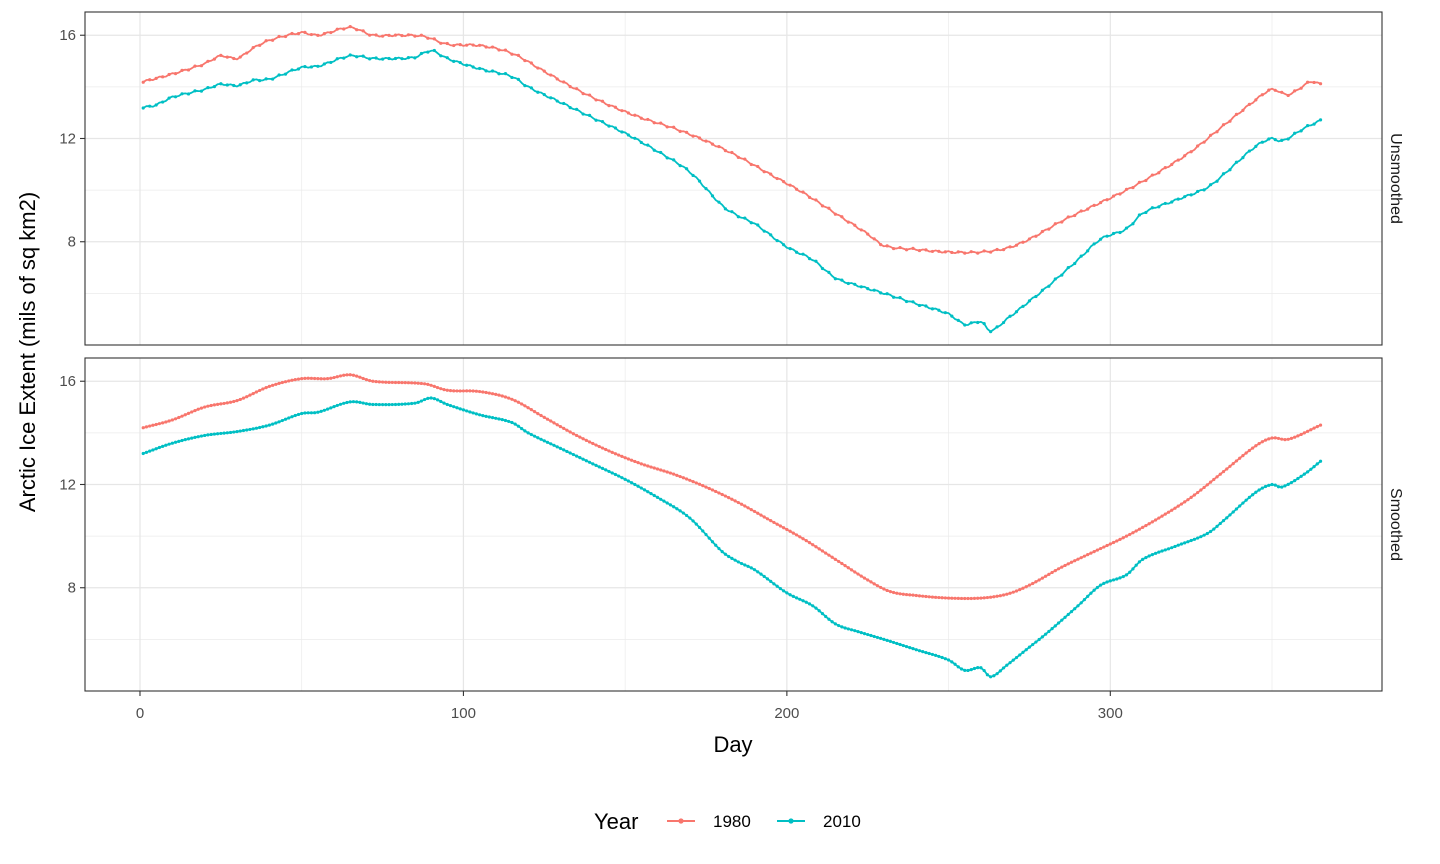 This screenshot has height=864, width=1440. I want to click on x-tick-label: 0, so click(140, 713).